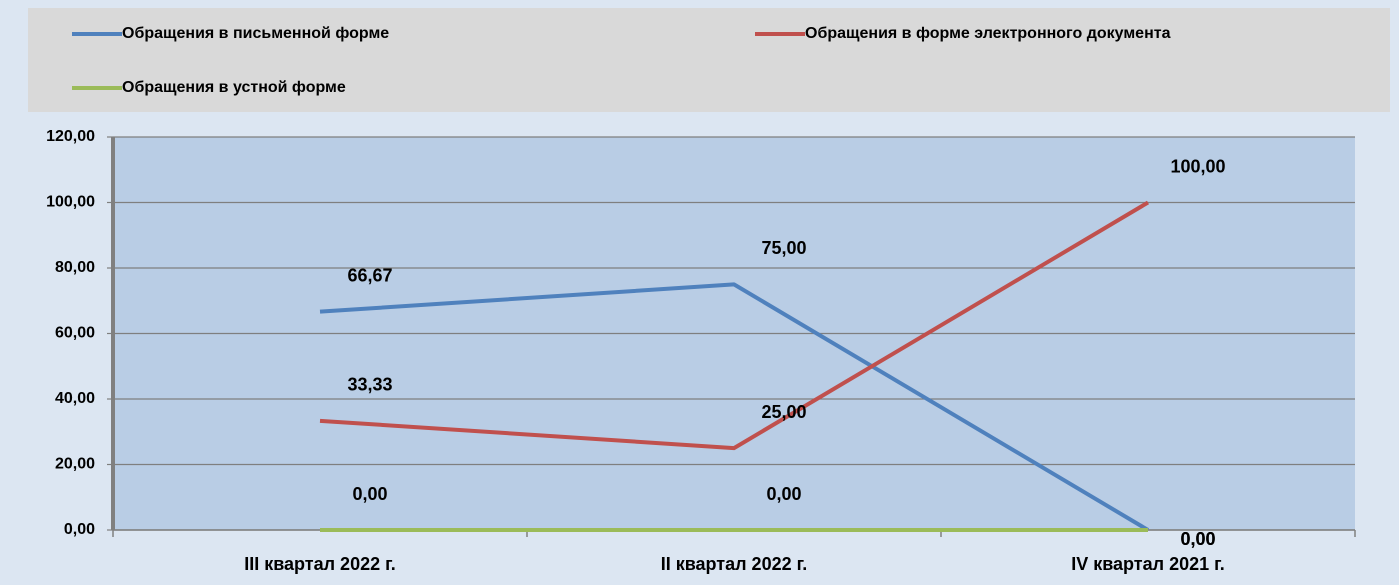 Image resolution: width=1399 pixels, height=585 pixels. Describe the element at coordinates (75, 398) in the screenshot. I see `y-tick-label: 40,00` at that location.